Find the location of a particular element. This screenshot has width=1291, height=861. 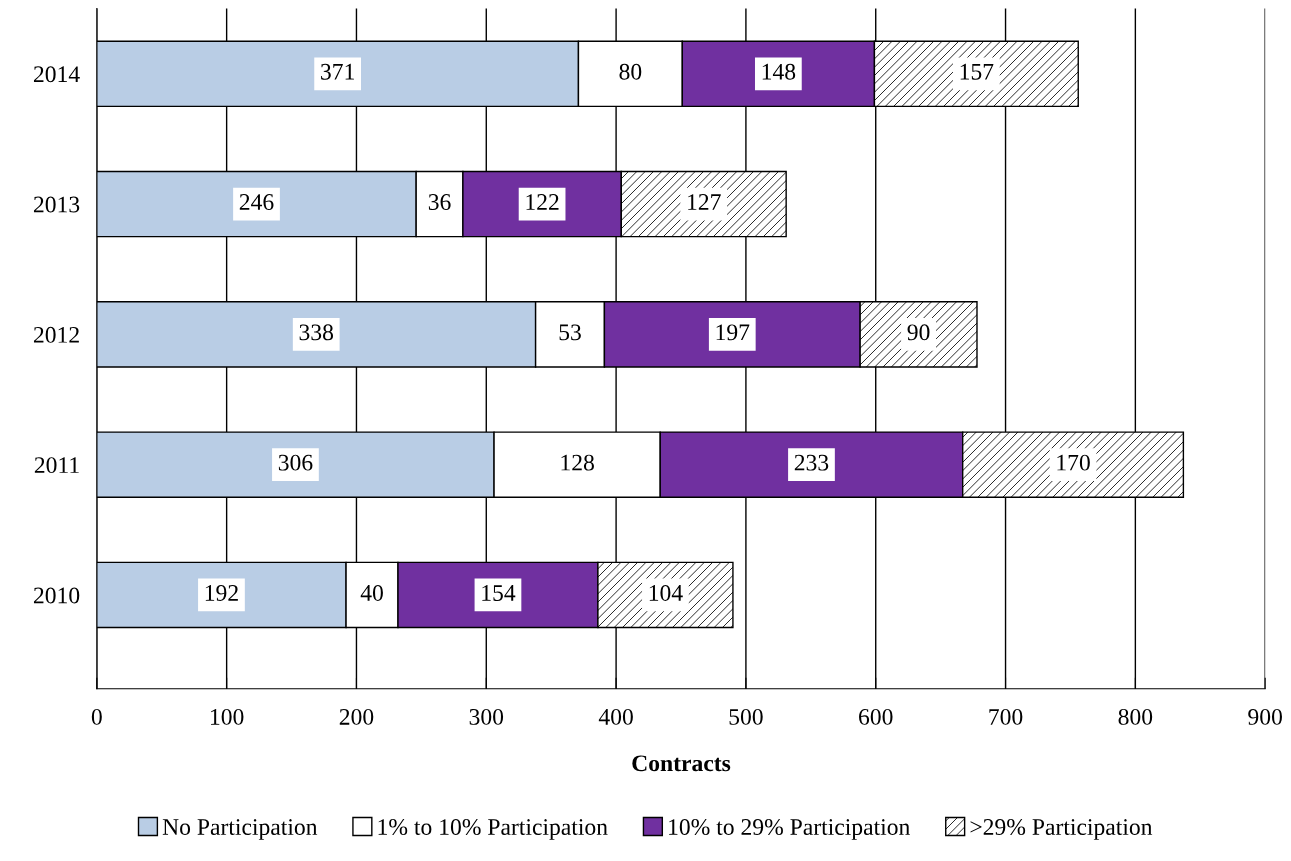

data-label: 40 is located at coordinates (371, 592).